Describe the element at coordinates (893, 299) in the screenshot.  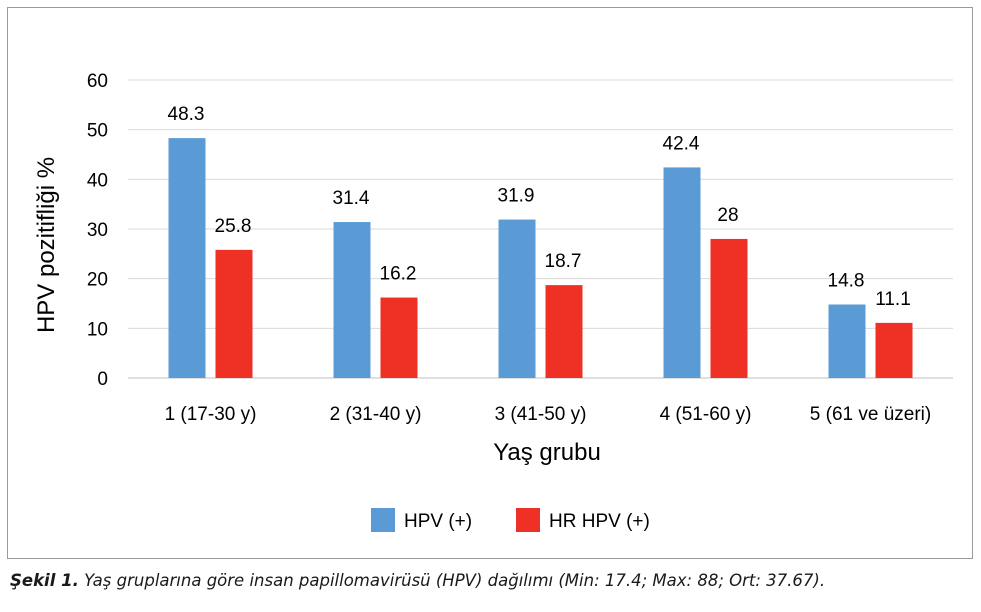
I see `data-label: 11.1` at that location.